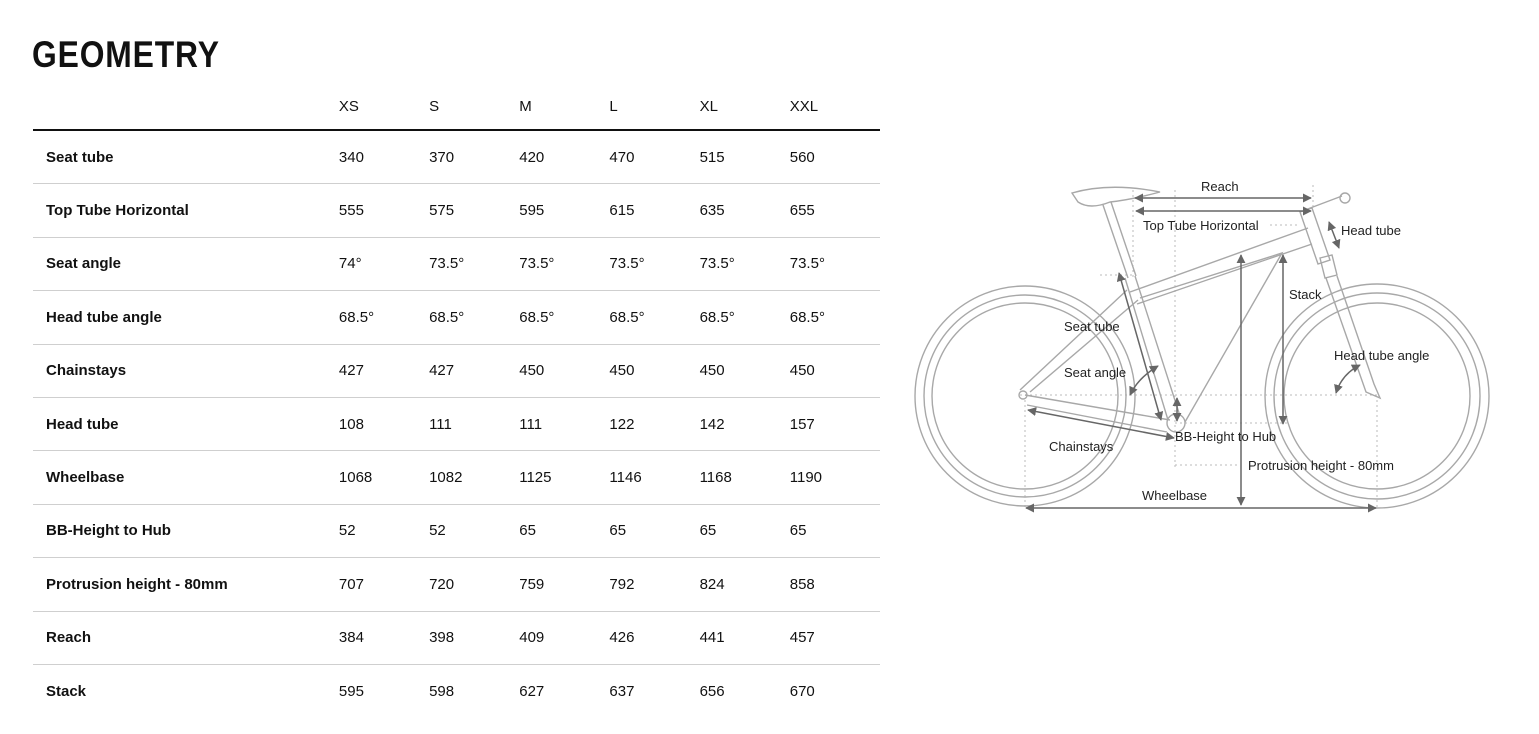 This screenshot has width=1539, height=734. What do you see at coordinates (384, 210) in the screenshot?
I see `cell-value: 555` at bounding box center [384, 210].